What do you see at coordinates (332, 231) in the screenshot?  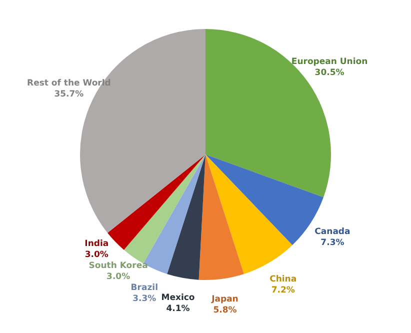 I see `slice-label: Canada` at bounding box center [332, 231].